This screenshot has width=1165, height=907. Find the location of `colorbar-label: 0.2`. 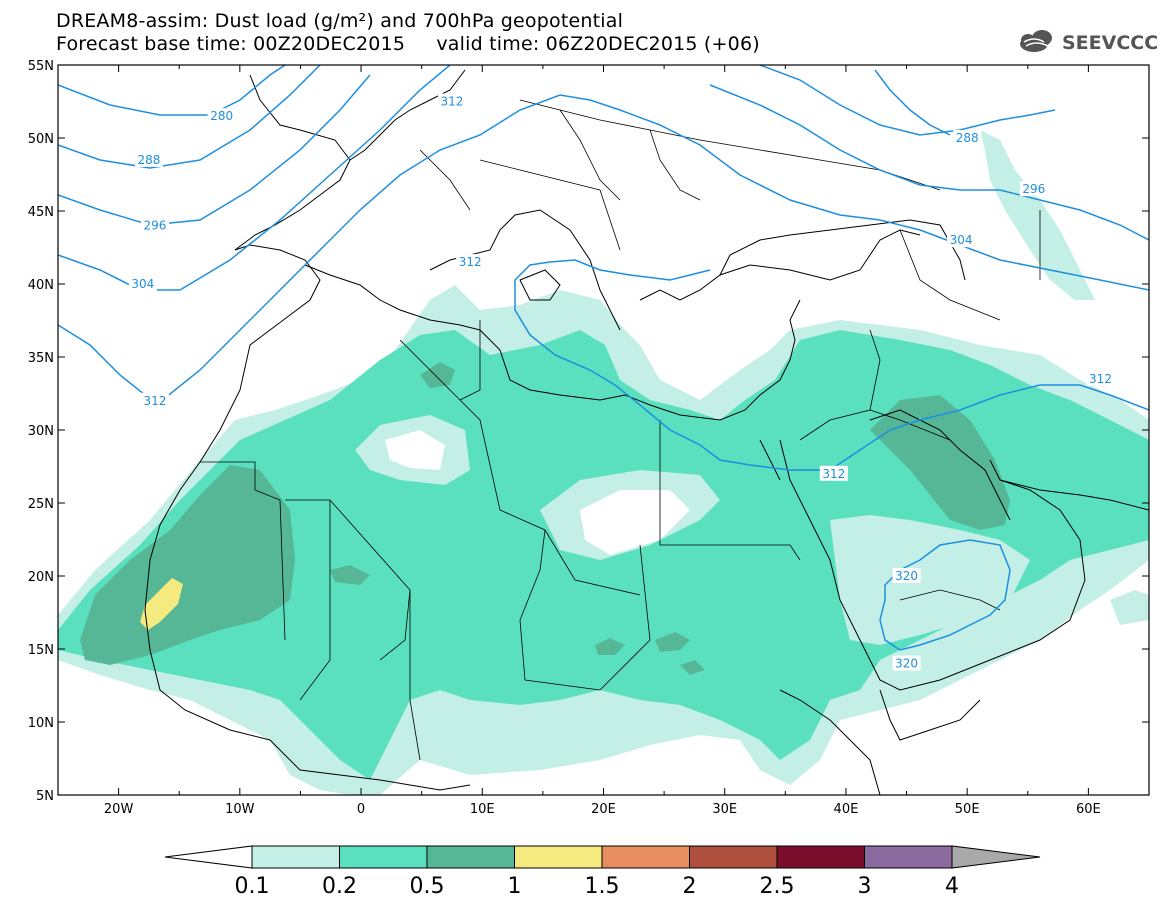

colorbar-label: 0.2 is located at coordinates (339, 886).